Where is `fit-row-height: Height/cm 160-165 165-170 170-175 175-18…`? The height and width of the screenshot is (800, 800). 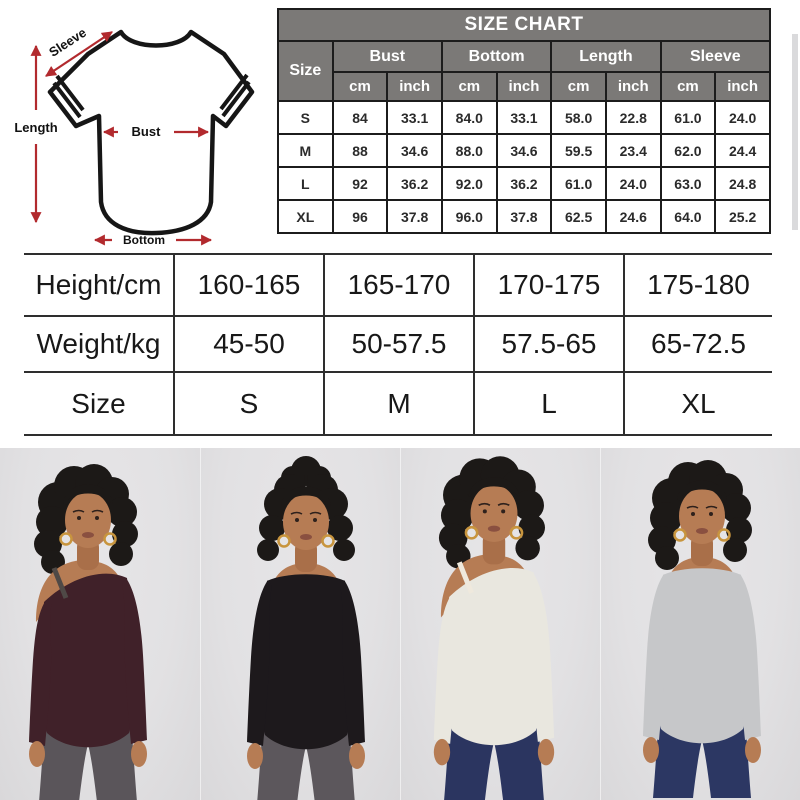
fit-row-height: Height/cm 160-165 165-170 170-175 175-18… is located at coordinates (398, 284).